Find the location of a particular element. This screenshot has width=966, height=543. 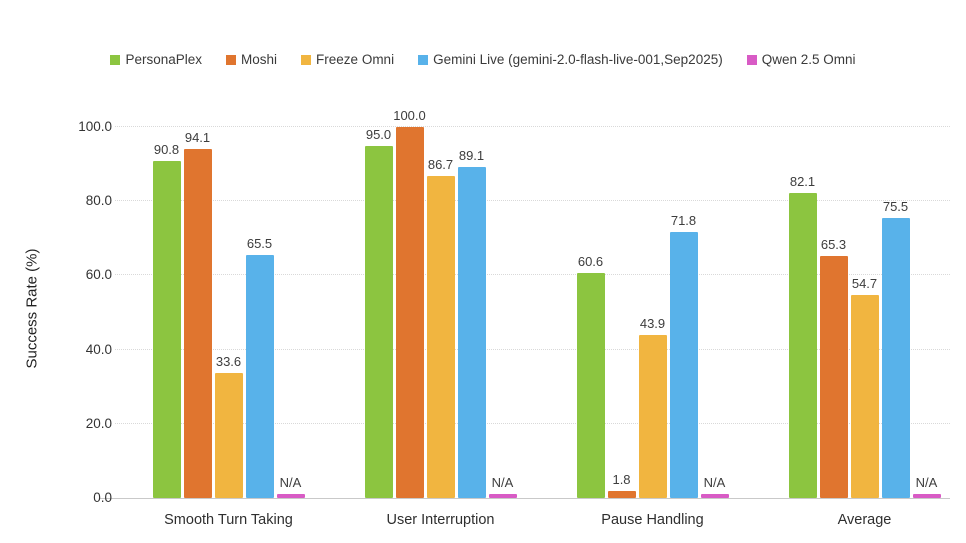

bar-cell: 54.7 is located at coordinates (864, 312).